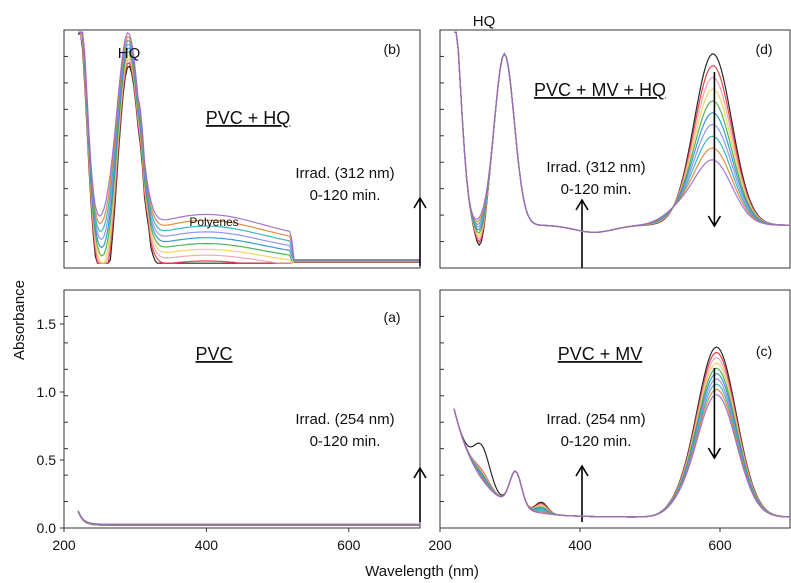 This screenshot has width=791, height=583. What do you see at coordinates (47, 528) in the screenshot?
I see `y-tick-label: 0.0` at bounding box center [47, 528].